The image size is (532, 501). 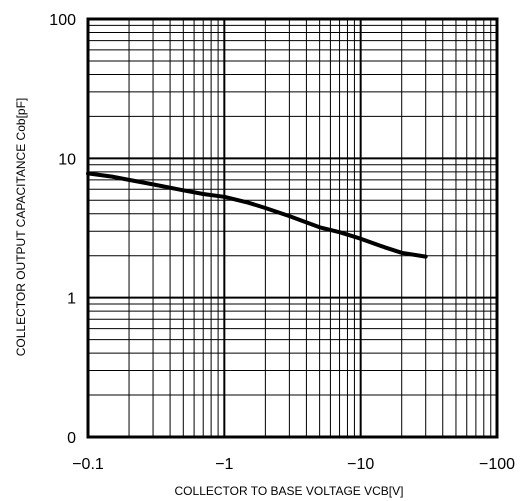 I want to click on y-tick-label: 10, so click(x=67, y=159).